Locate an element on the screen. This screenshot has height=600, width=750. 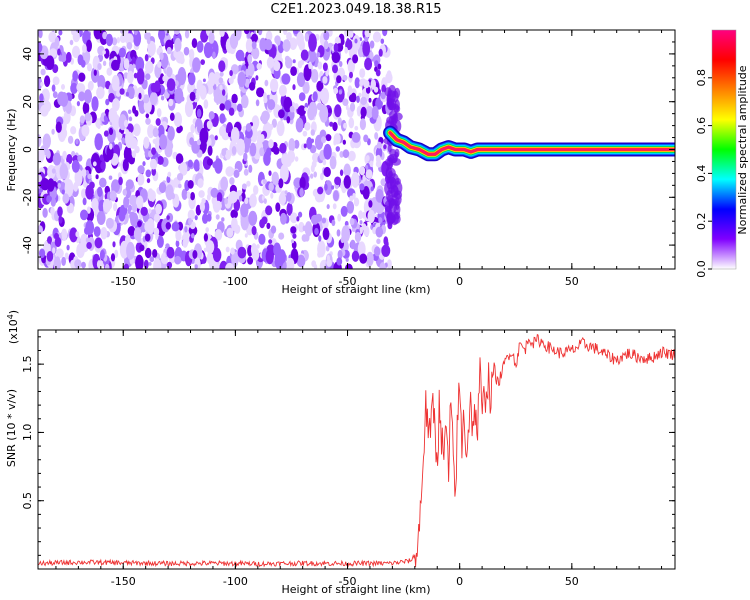
colorbar-ticks: 0.0 0.2 0.4 0.6 0.8 is located at coordinates (703, 173).